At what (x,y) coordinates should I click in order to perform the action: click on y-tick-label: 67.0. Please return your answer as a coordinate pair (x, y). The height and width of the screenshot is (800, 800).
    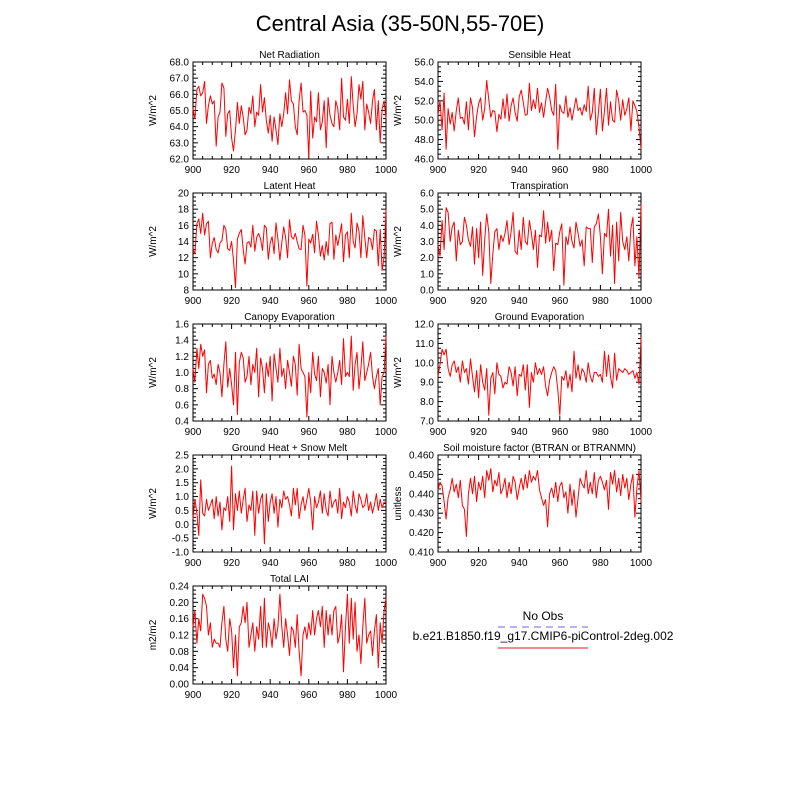
    Looking at the image, I should click on (180, 79).